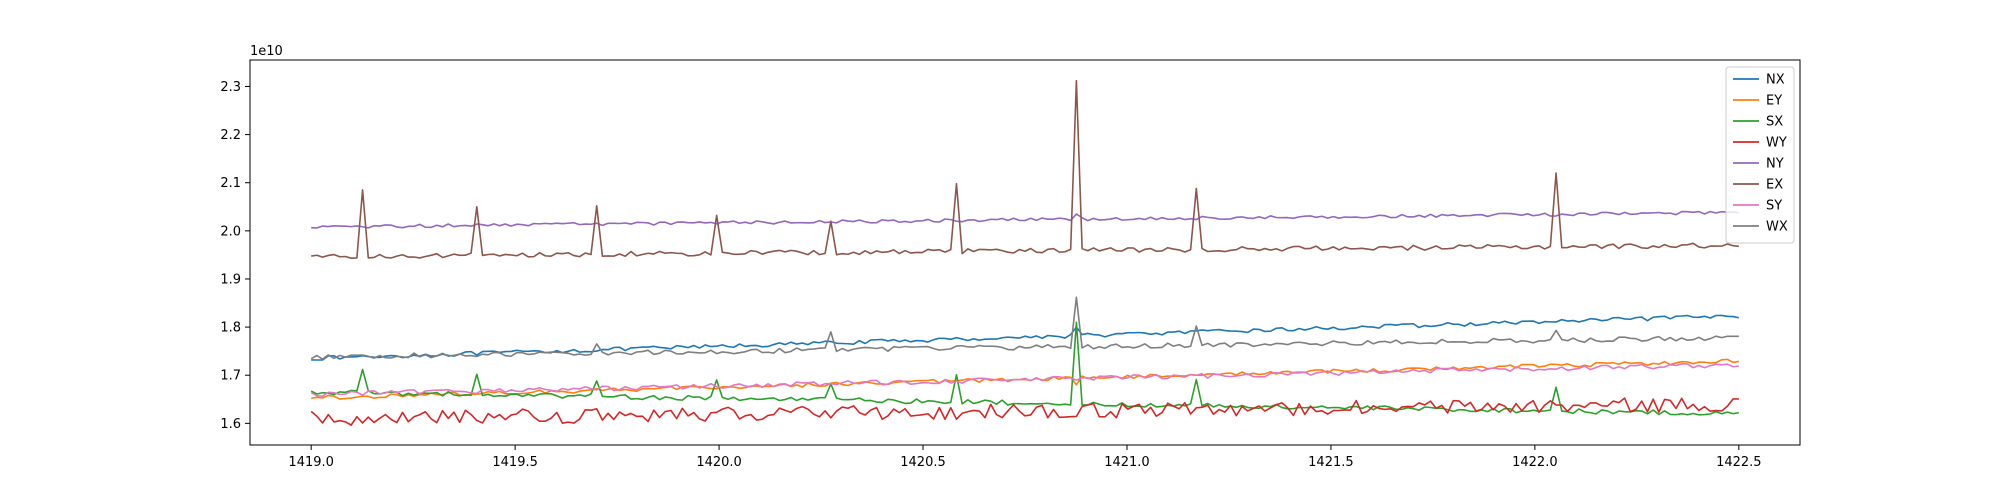 This screenshot has height=500, width=2000. I want to click on x-tick-label: 1422.0, so click(1535, 462).